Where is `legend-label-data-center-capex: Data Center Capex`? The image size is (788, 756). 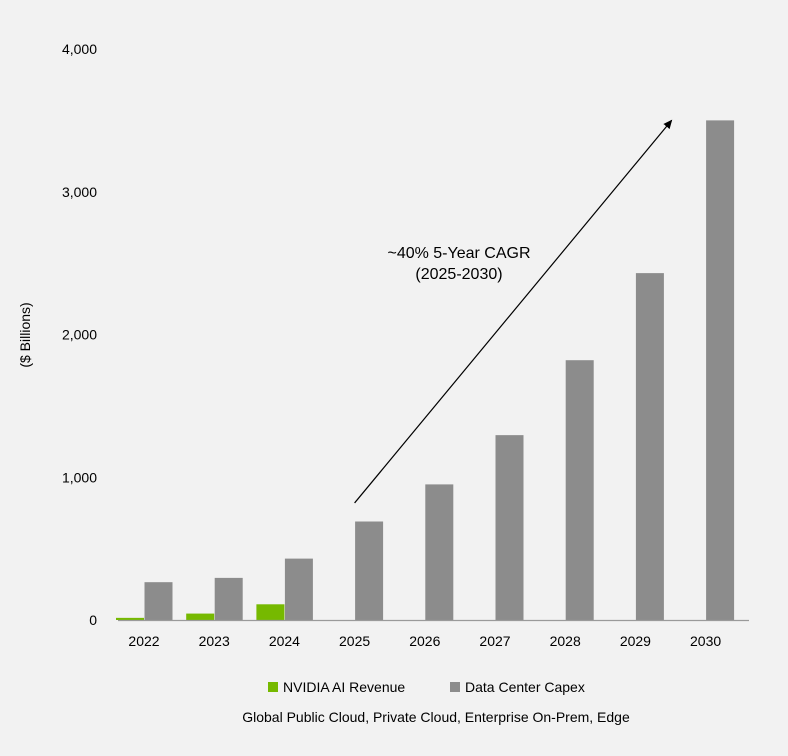
legend-label-data-center-capex: Data Center Capex is located at coordinates (525, 687).